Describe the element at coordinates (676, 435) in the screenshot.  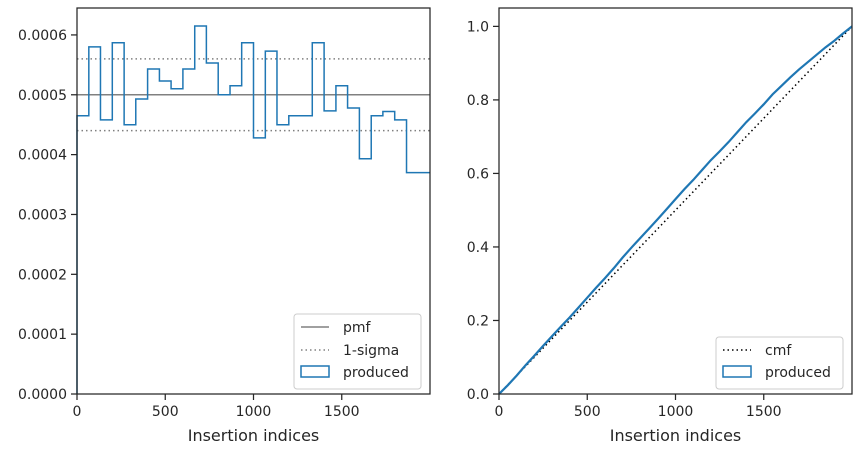
I see `right-x-axis-label: Insertion indices` at that location.